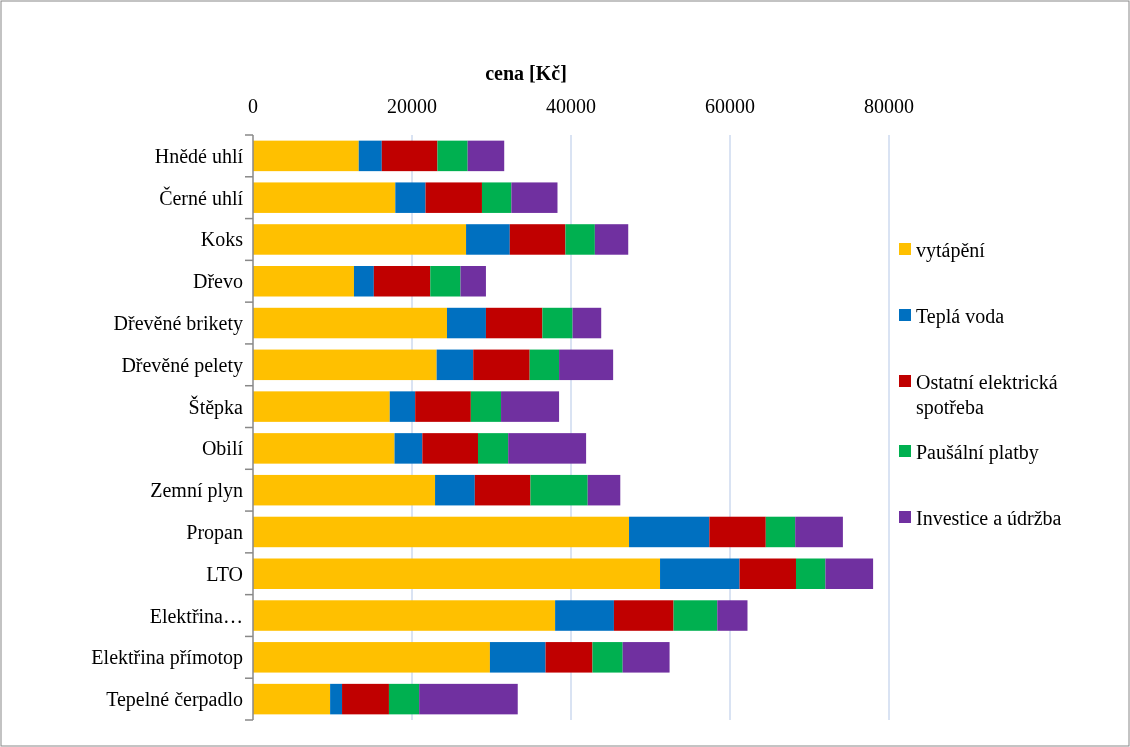 The image size is (1130, 747). Describe the element at coordinates (224, 573) in the screenshot. I see `y-tick-label: LTO` at that location.